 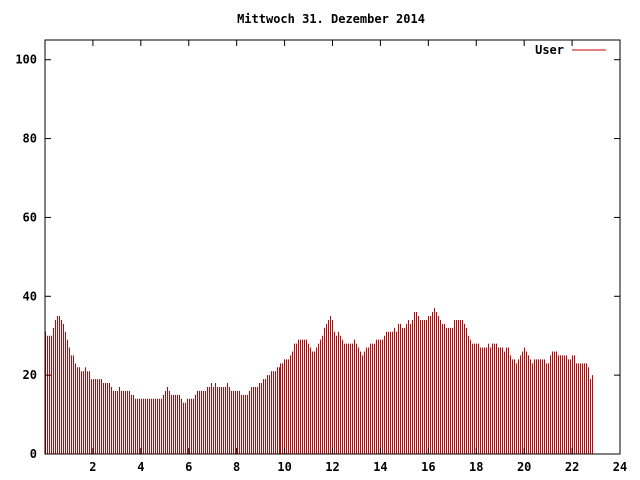 What do you see at coordinates (30, 217) in the screenshot?
I see `y-tick-label: 60` at bounding box center [30, 217].